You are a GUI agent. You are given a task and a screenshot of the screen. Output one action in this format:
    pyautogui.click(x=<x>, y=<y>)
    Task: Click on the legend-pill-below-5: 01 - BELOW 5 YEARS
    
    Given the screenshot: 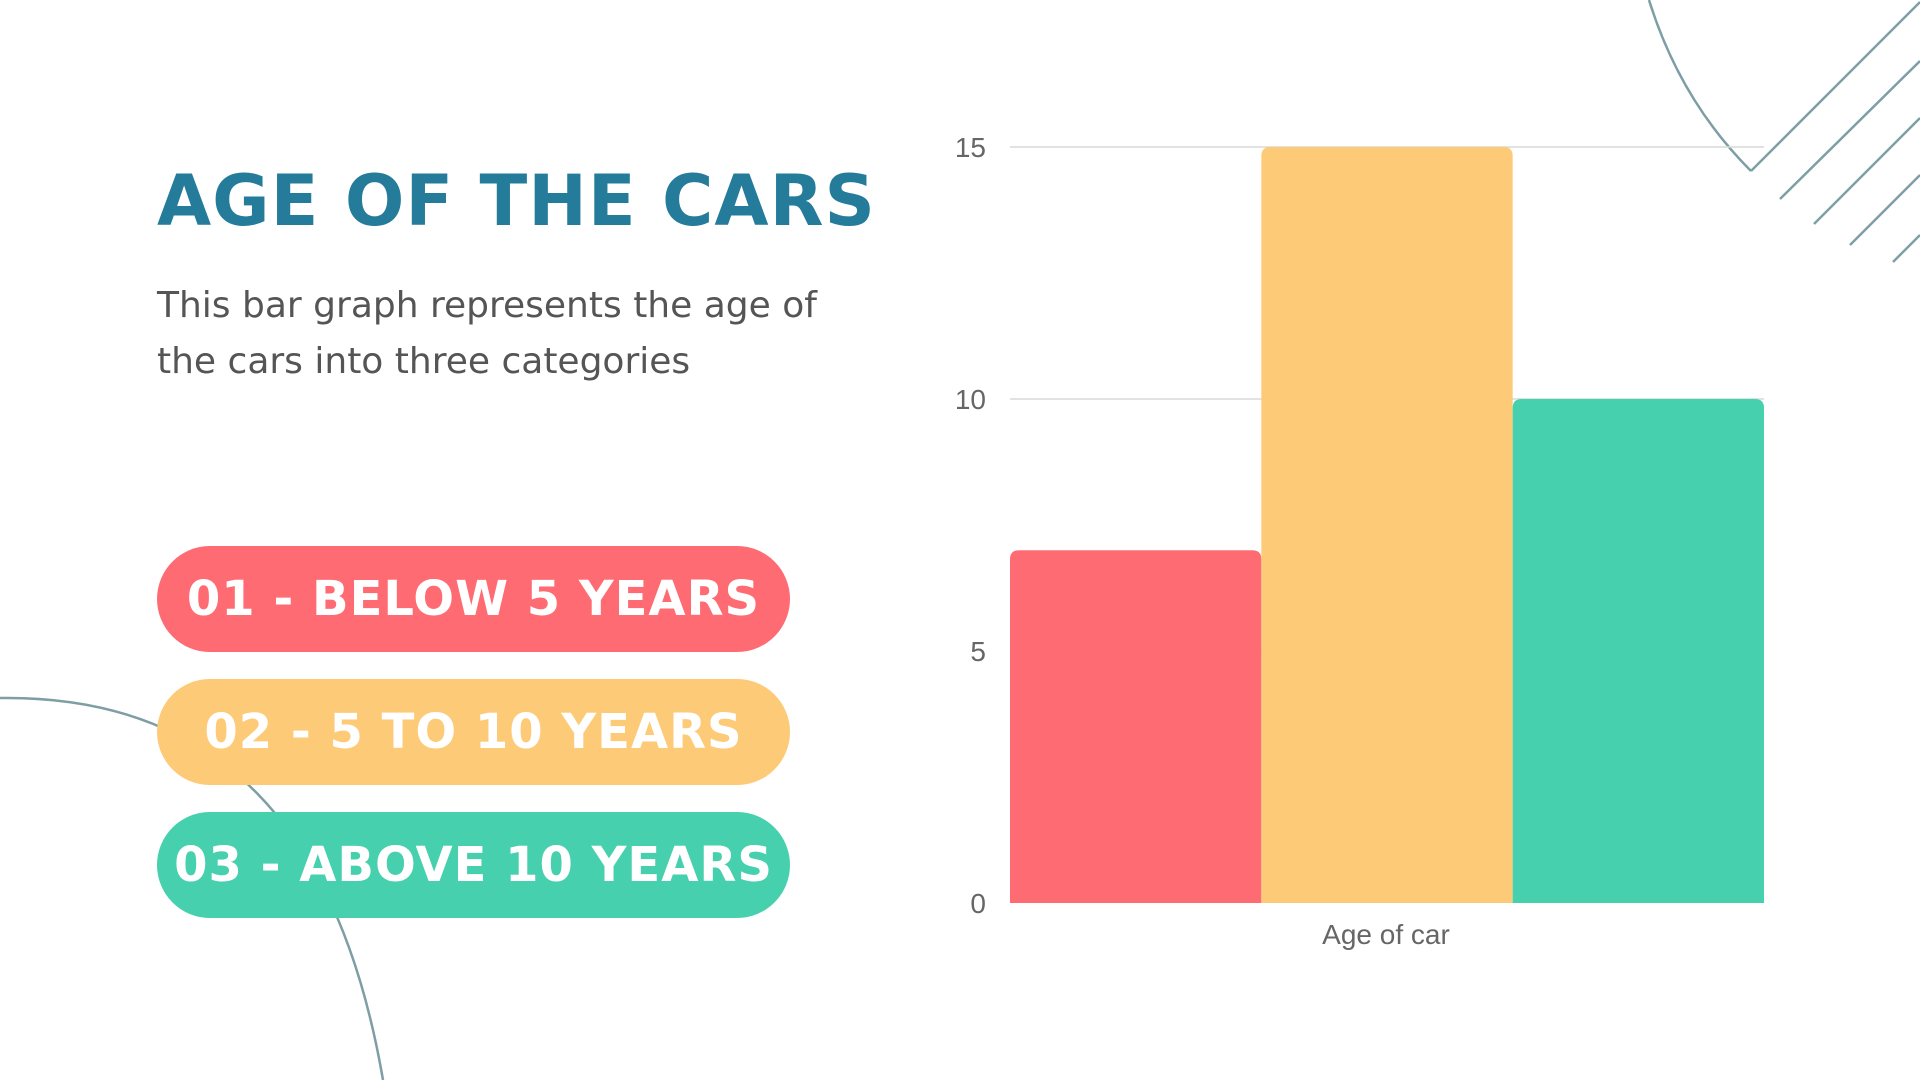 What is the action you would take?
    pyautogui.click(x=473, y=599)
    